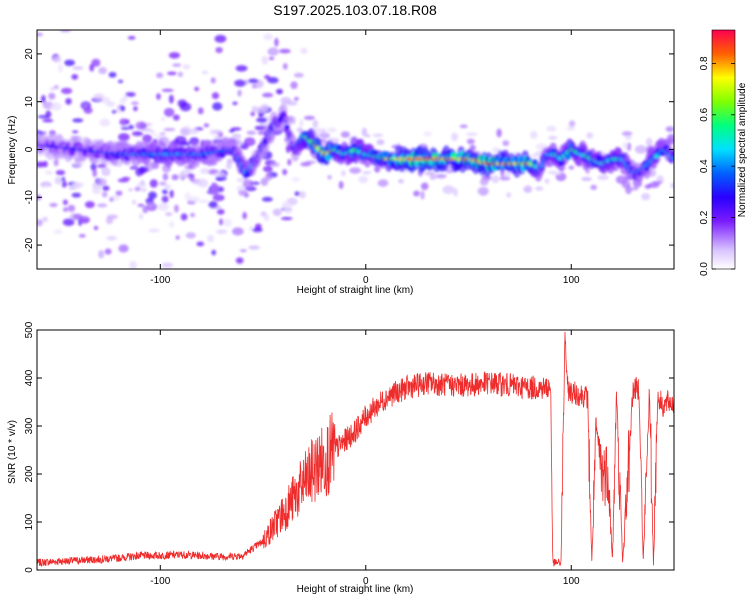 This screenshot has width=750, height=600. Describe the element at coordinates (29, 197) in the screenshot. I see `y-tick-label: -10` at that location.